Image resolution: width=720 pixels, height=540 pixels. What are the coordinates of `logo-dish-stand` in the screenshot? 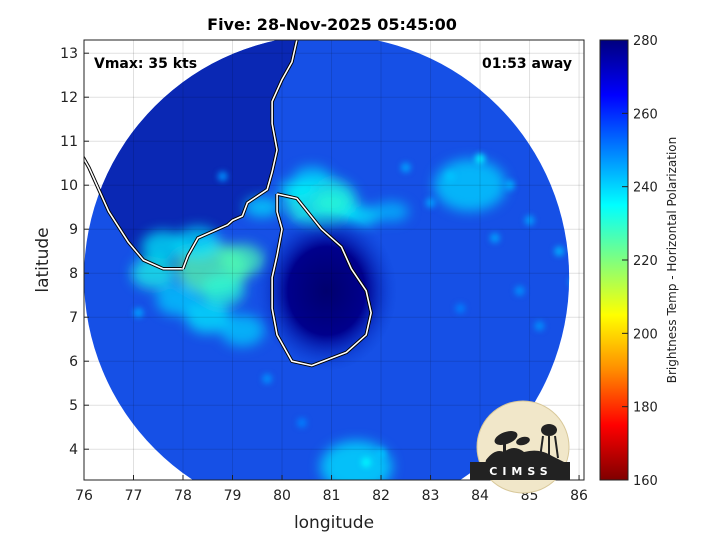 It's located at (504, 447).